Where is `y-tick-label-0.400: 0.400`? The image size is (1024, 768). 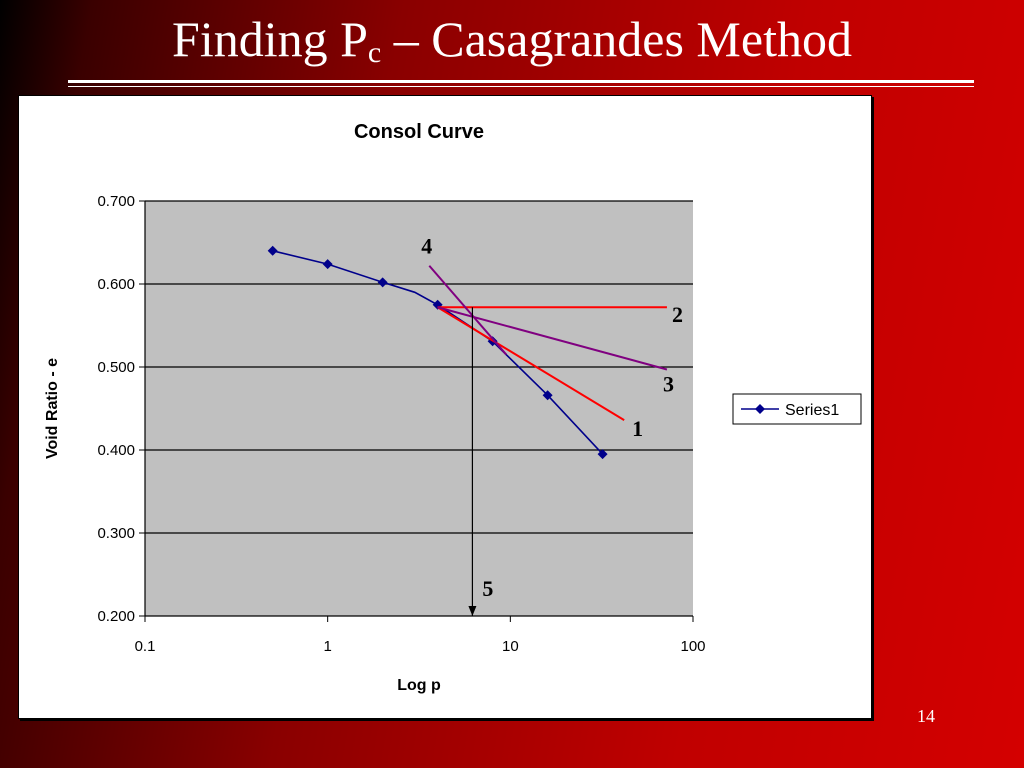
y-tick-label-0.400: 0.400 is located at coordinates (116, 450).